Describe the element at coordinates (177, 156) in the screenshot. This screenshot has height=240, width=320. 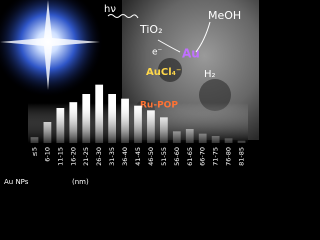
I see `x-tick-label: 56-60` at that location.